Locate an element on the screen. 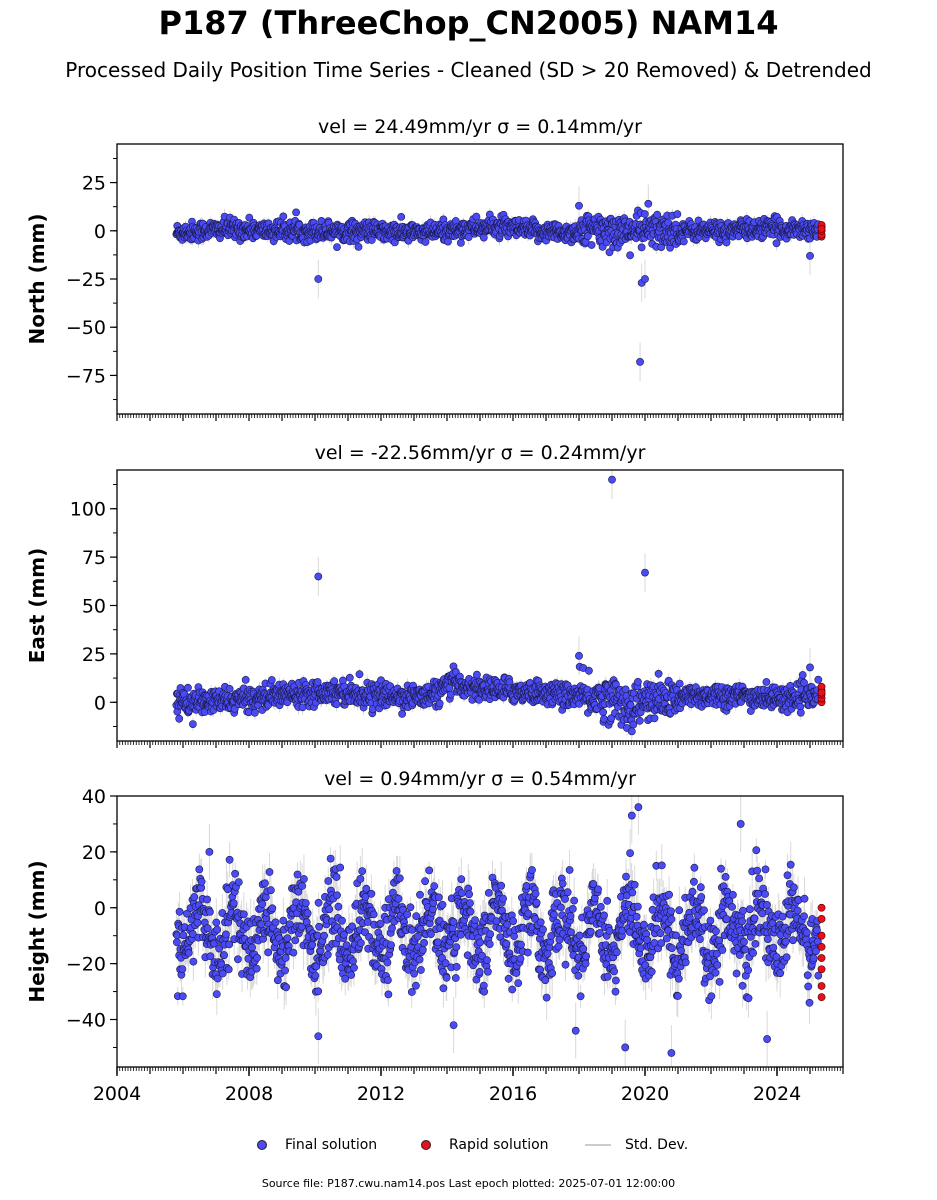 The image size is (937, 1200). y-axis-label-1: North (mm) is located at coordinates (37, 278).